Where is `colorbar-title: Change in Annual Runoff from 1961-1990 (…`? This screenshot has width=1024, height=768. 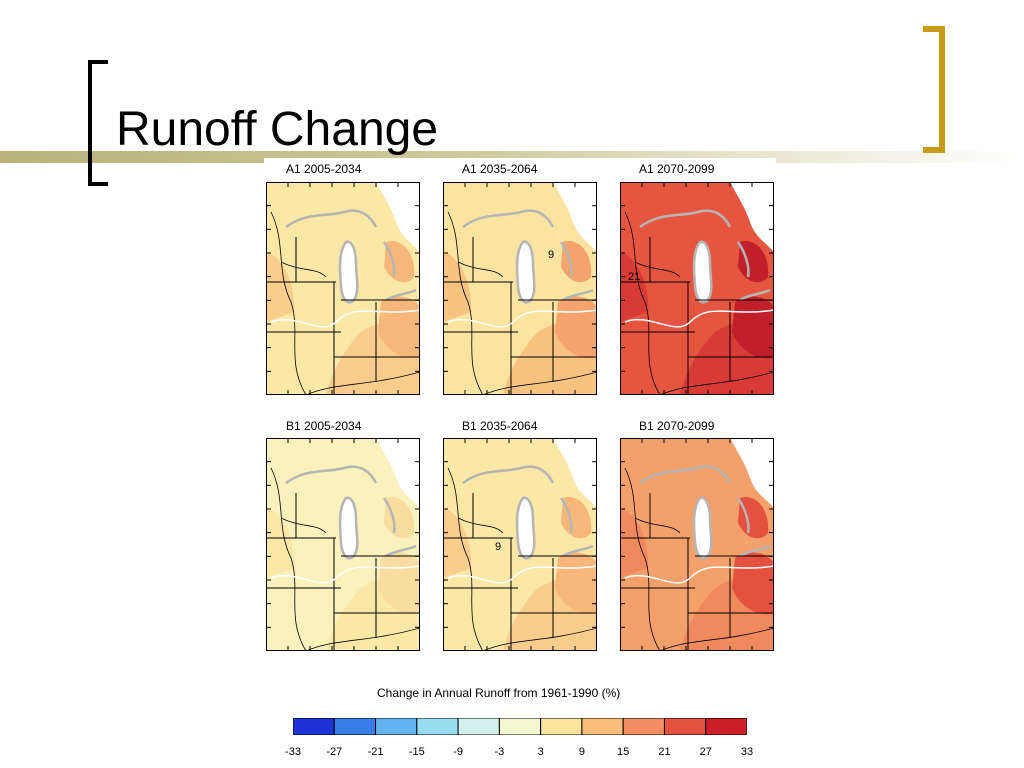 colorbar-title: Change in Annual Runoff from 1961-1990 (… is located at coordinates (499, 693).